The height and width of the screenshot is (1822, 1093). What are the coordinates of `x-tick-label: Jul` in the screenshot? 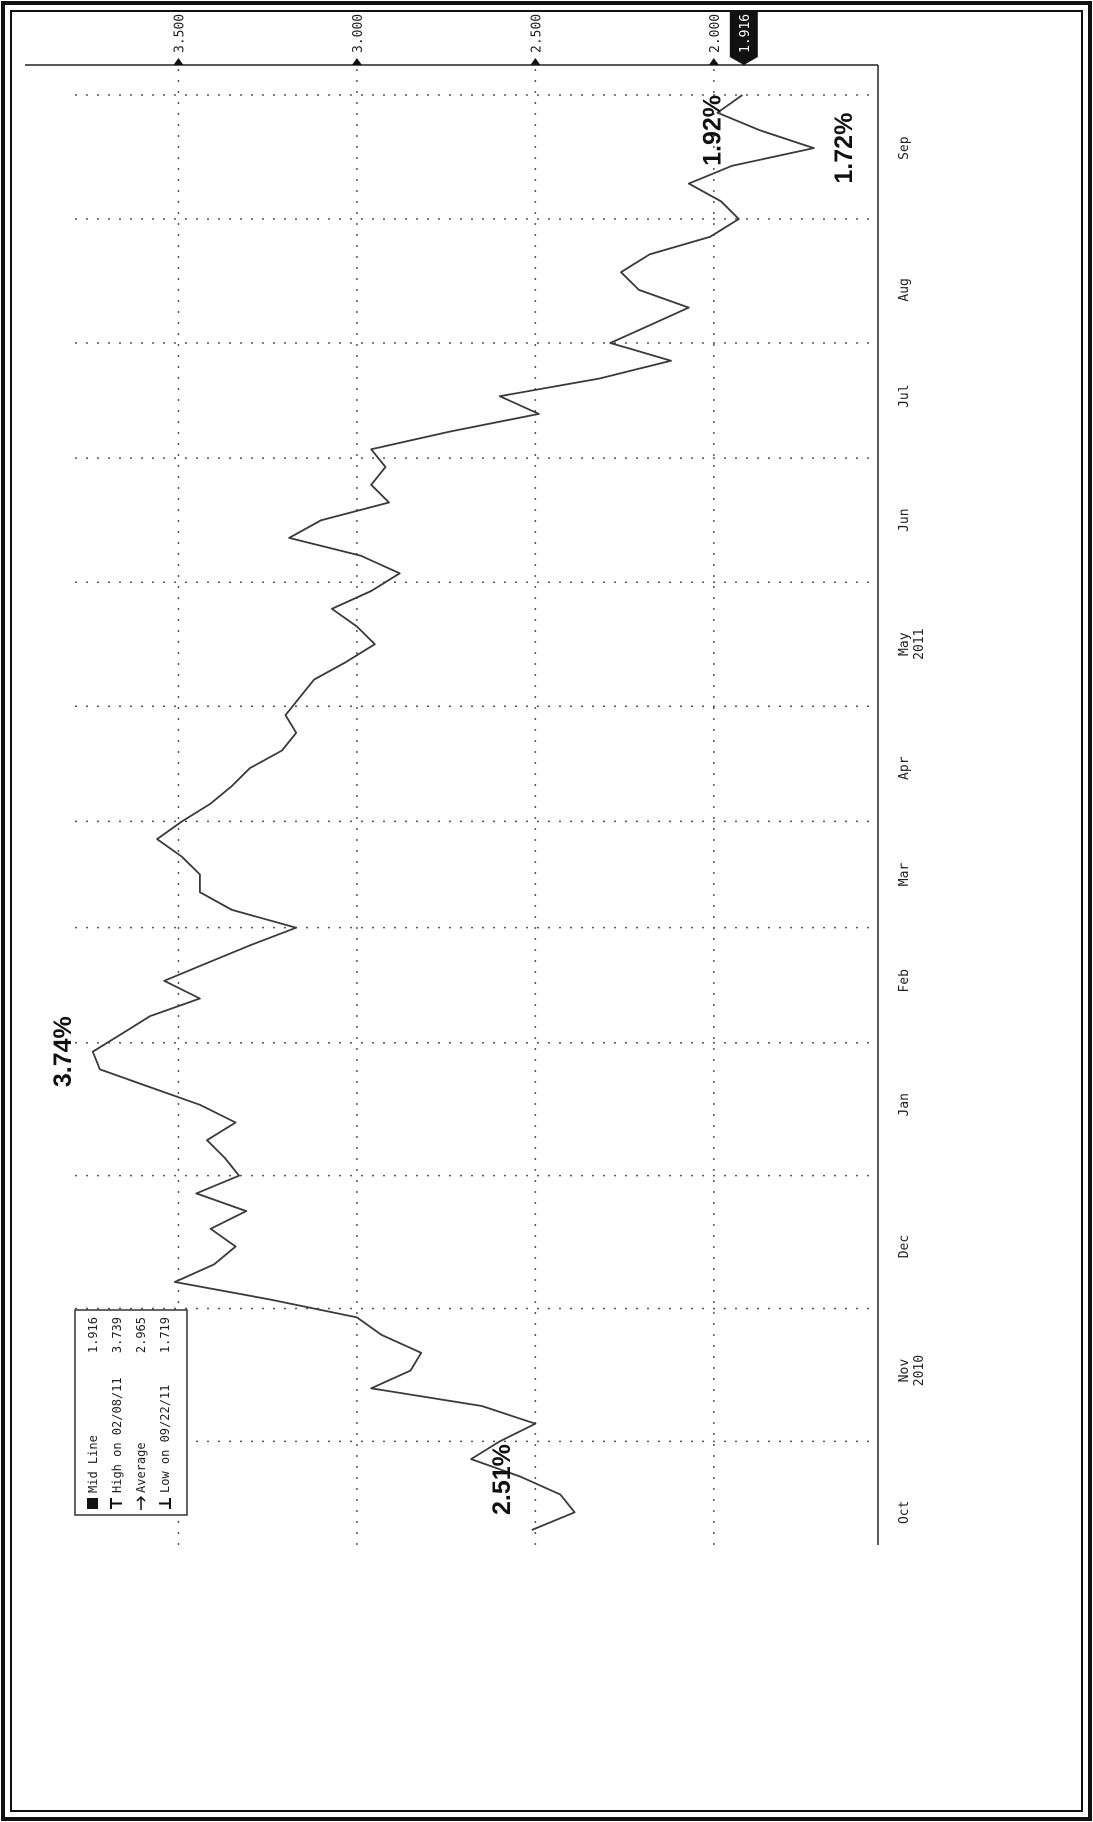 It's located at (904, 395).